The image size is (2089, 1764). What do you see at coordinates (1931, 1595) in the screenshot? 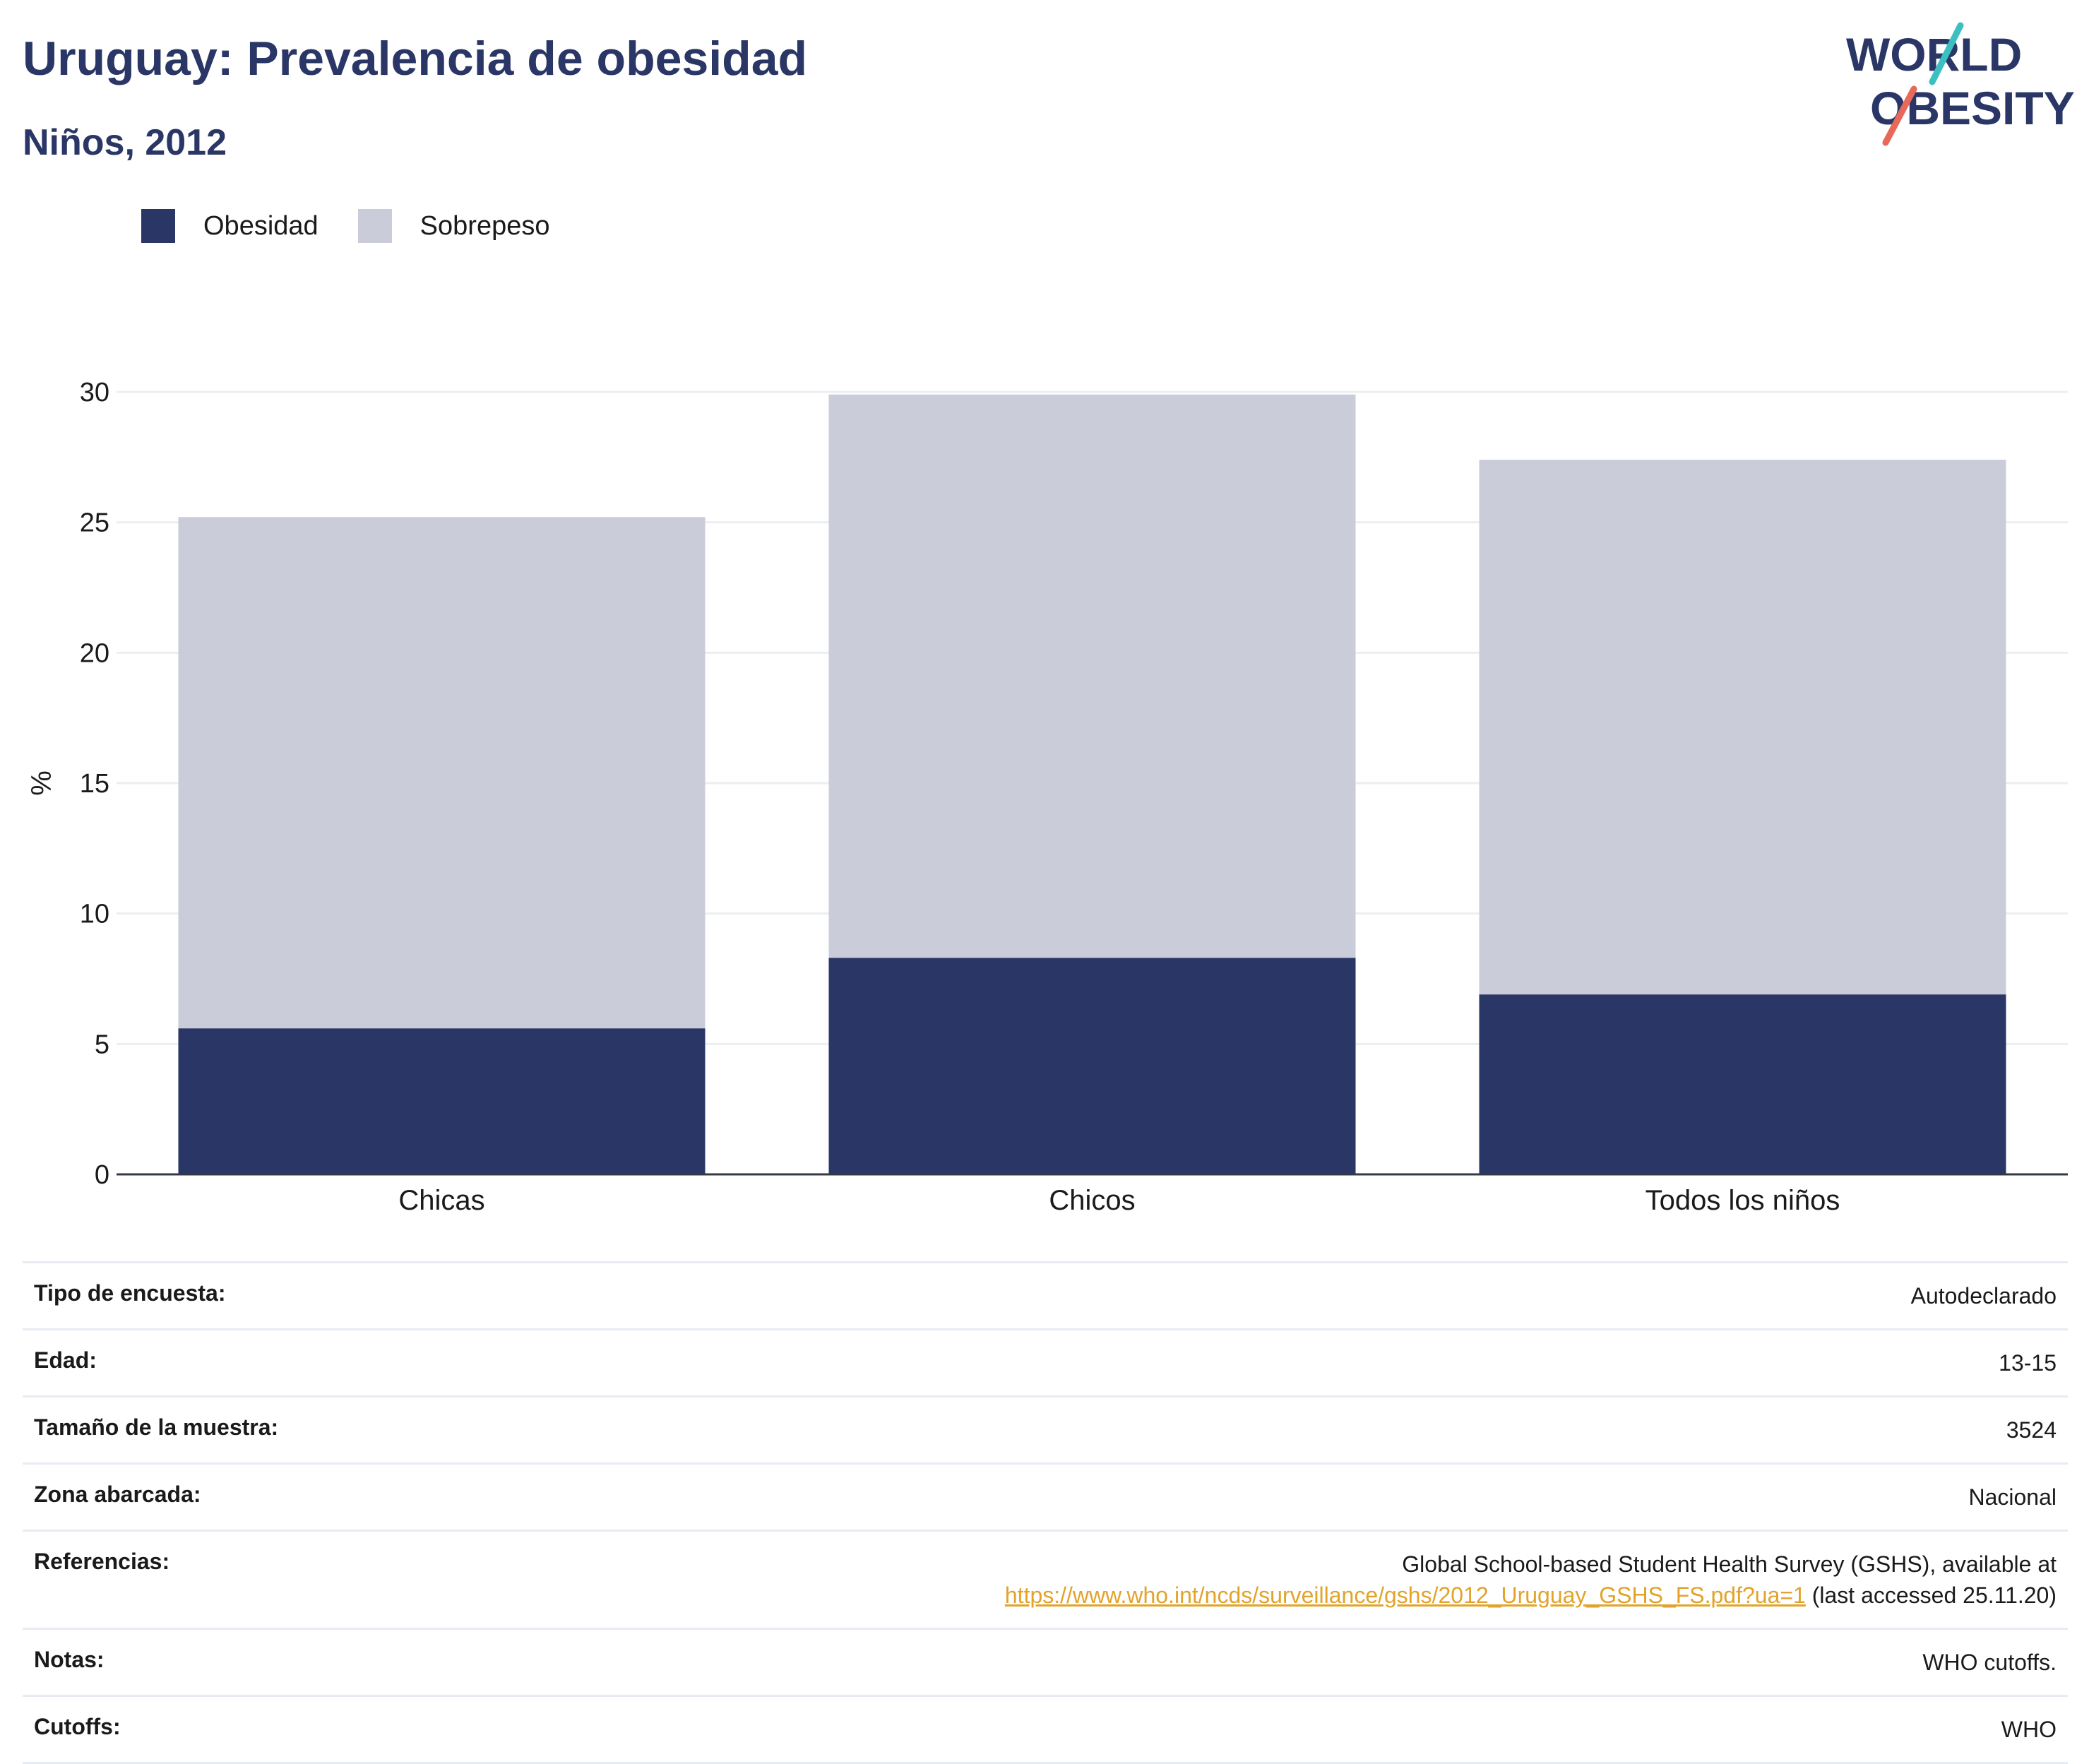
I see `reference-suffix: (last accessed 25.11.20)` at bounding box center [1931, 1595].